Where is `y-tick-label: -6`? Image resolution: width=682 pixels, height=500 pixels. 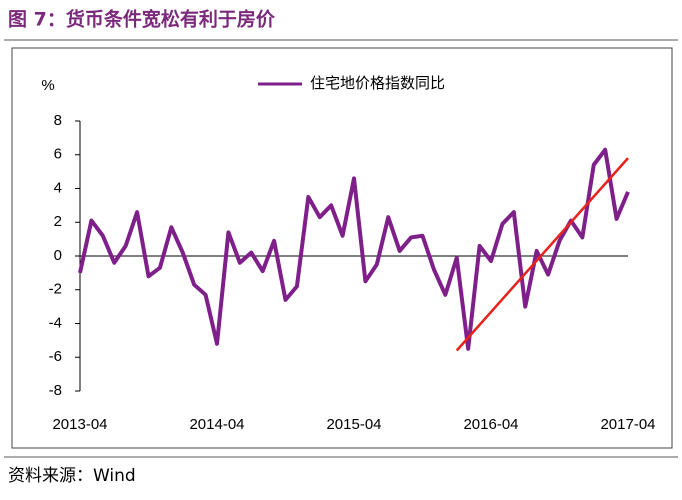
y-tick-label: -6 is located at coordinates (55, 356).